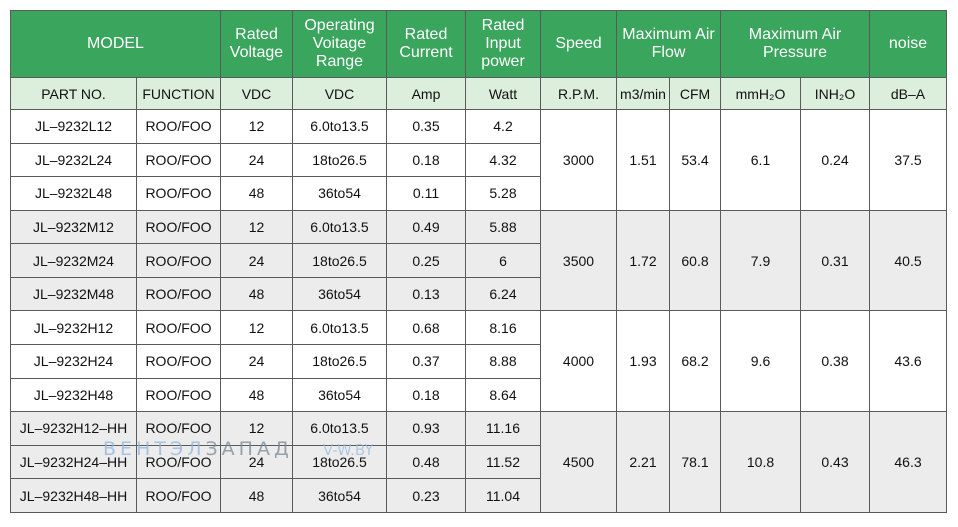 Image resolution: width=958 pixels, height=527 pixels. What do you see at coordinates (339, 93) in the screenshot?
I see `unit-operating-voltage: VDC` at bounding box center [339, 93].